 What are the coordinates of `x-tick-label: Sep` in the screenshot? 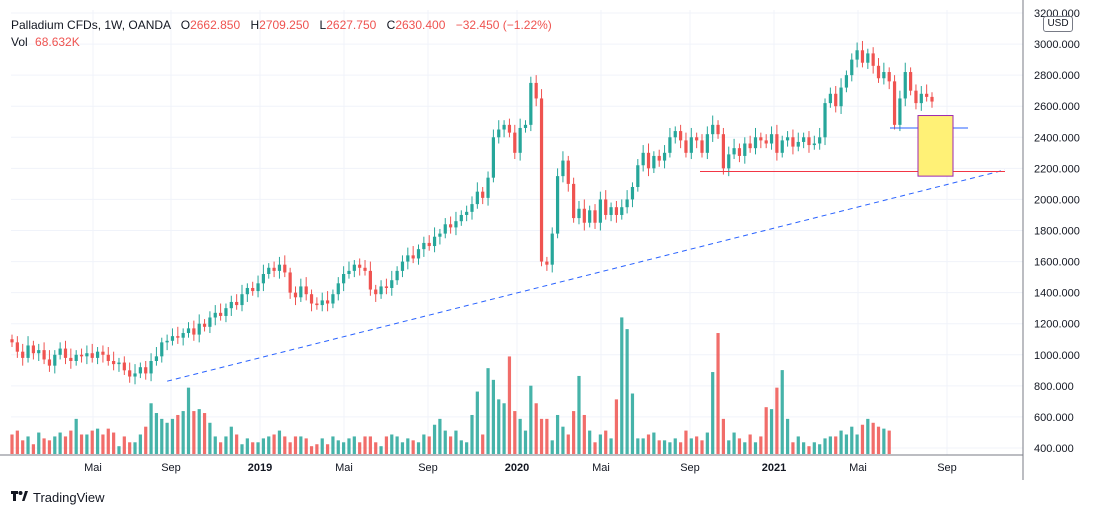 It's located at (171, 468).